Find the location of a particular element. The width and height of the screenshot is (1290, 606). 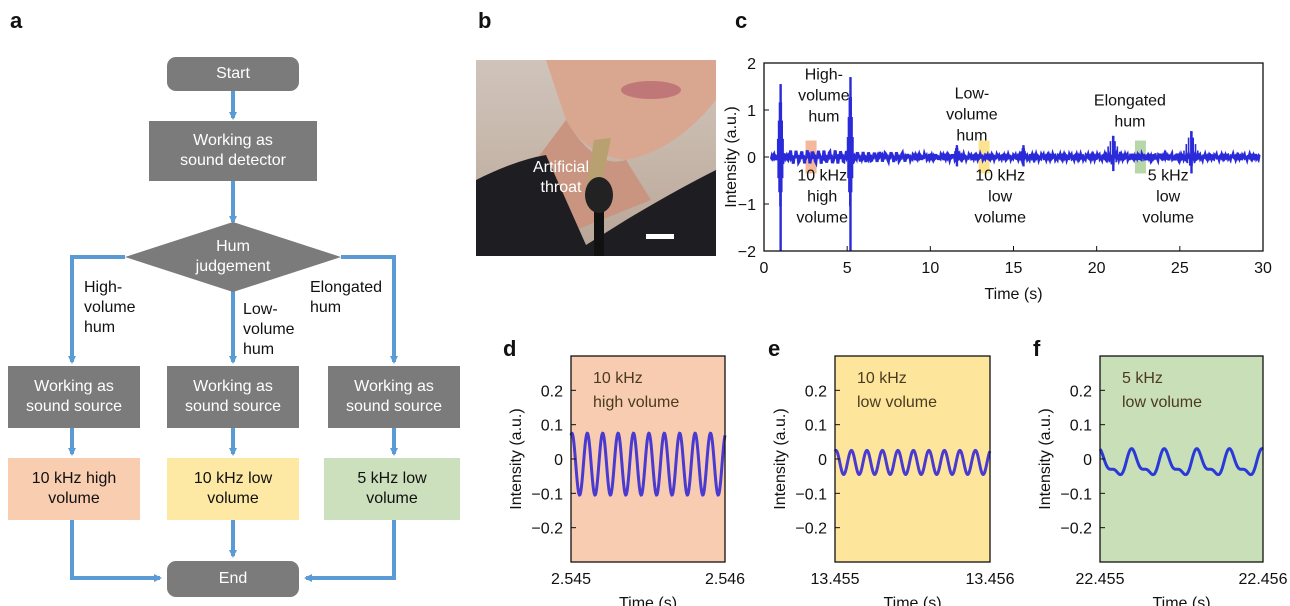

panel-letter-c: c is located at coordinates (741, 20).